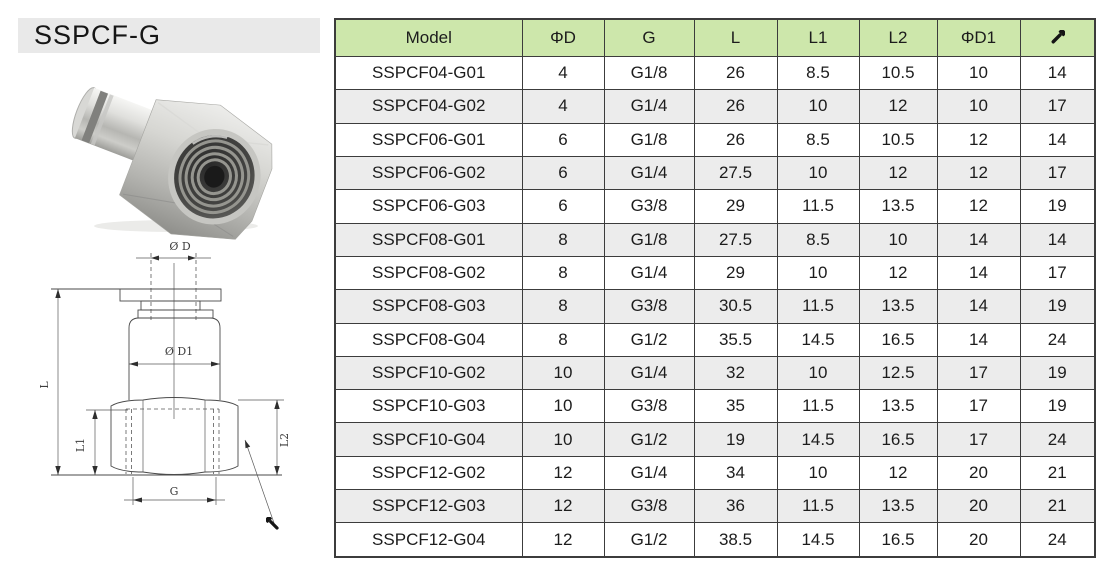  I want to click on spec-cell: G1/8, so click(649, 239).